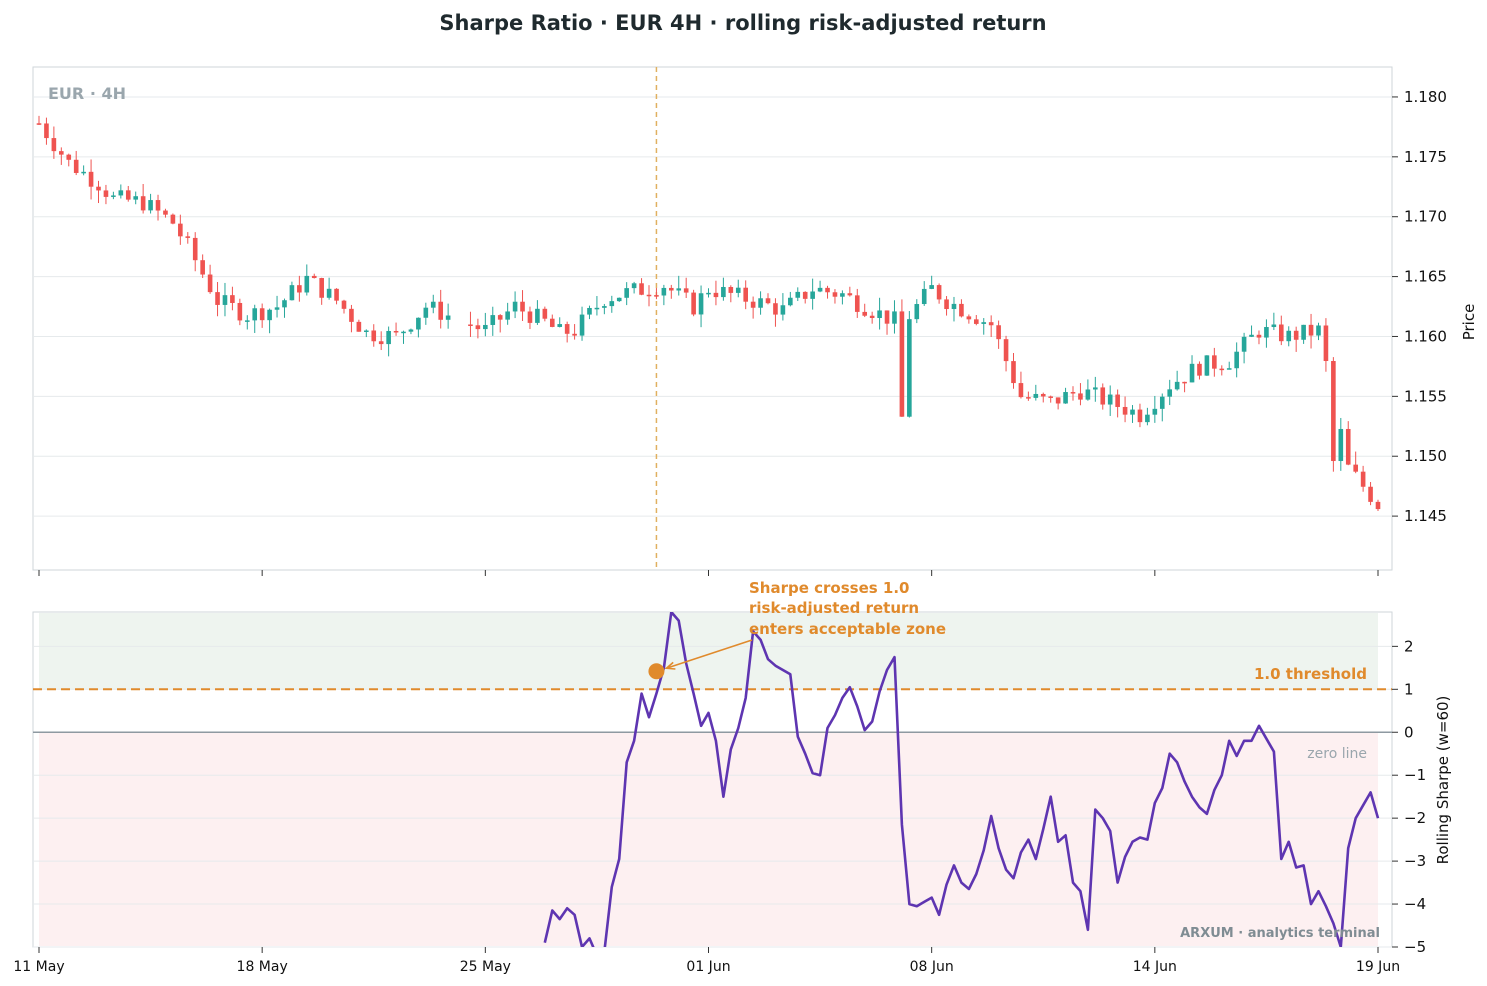  Describe the element at coordinates (1415, 775) in the screenshot. I see `sharpe-y-tick-label: −1` at that location.